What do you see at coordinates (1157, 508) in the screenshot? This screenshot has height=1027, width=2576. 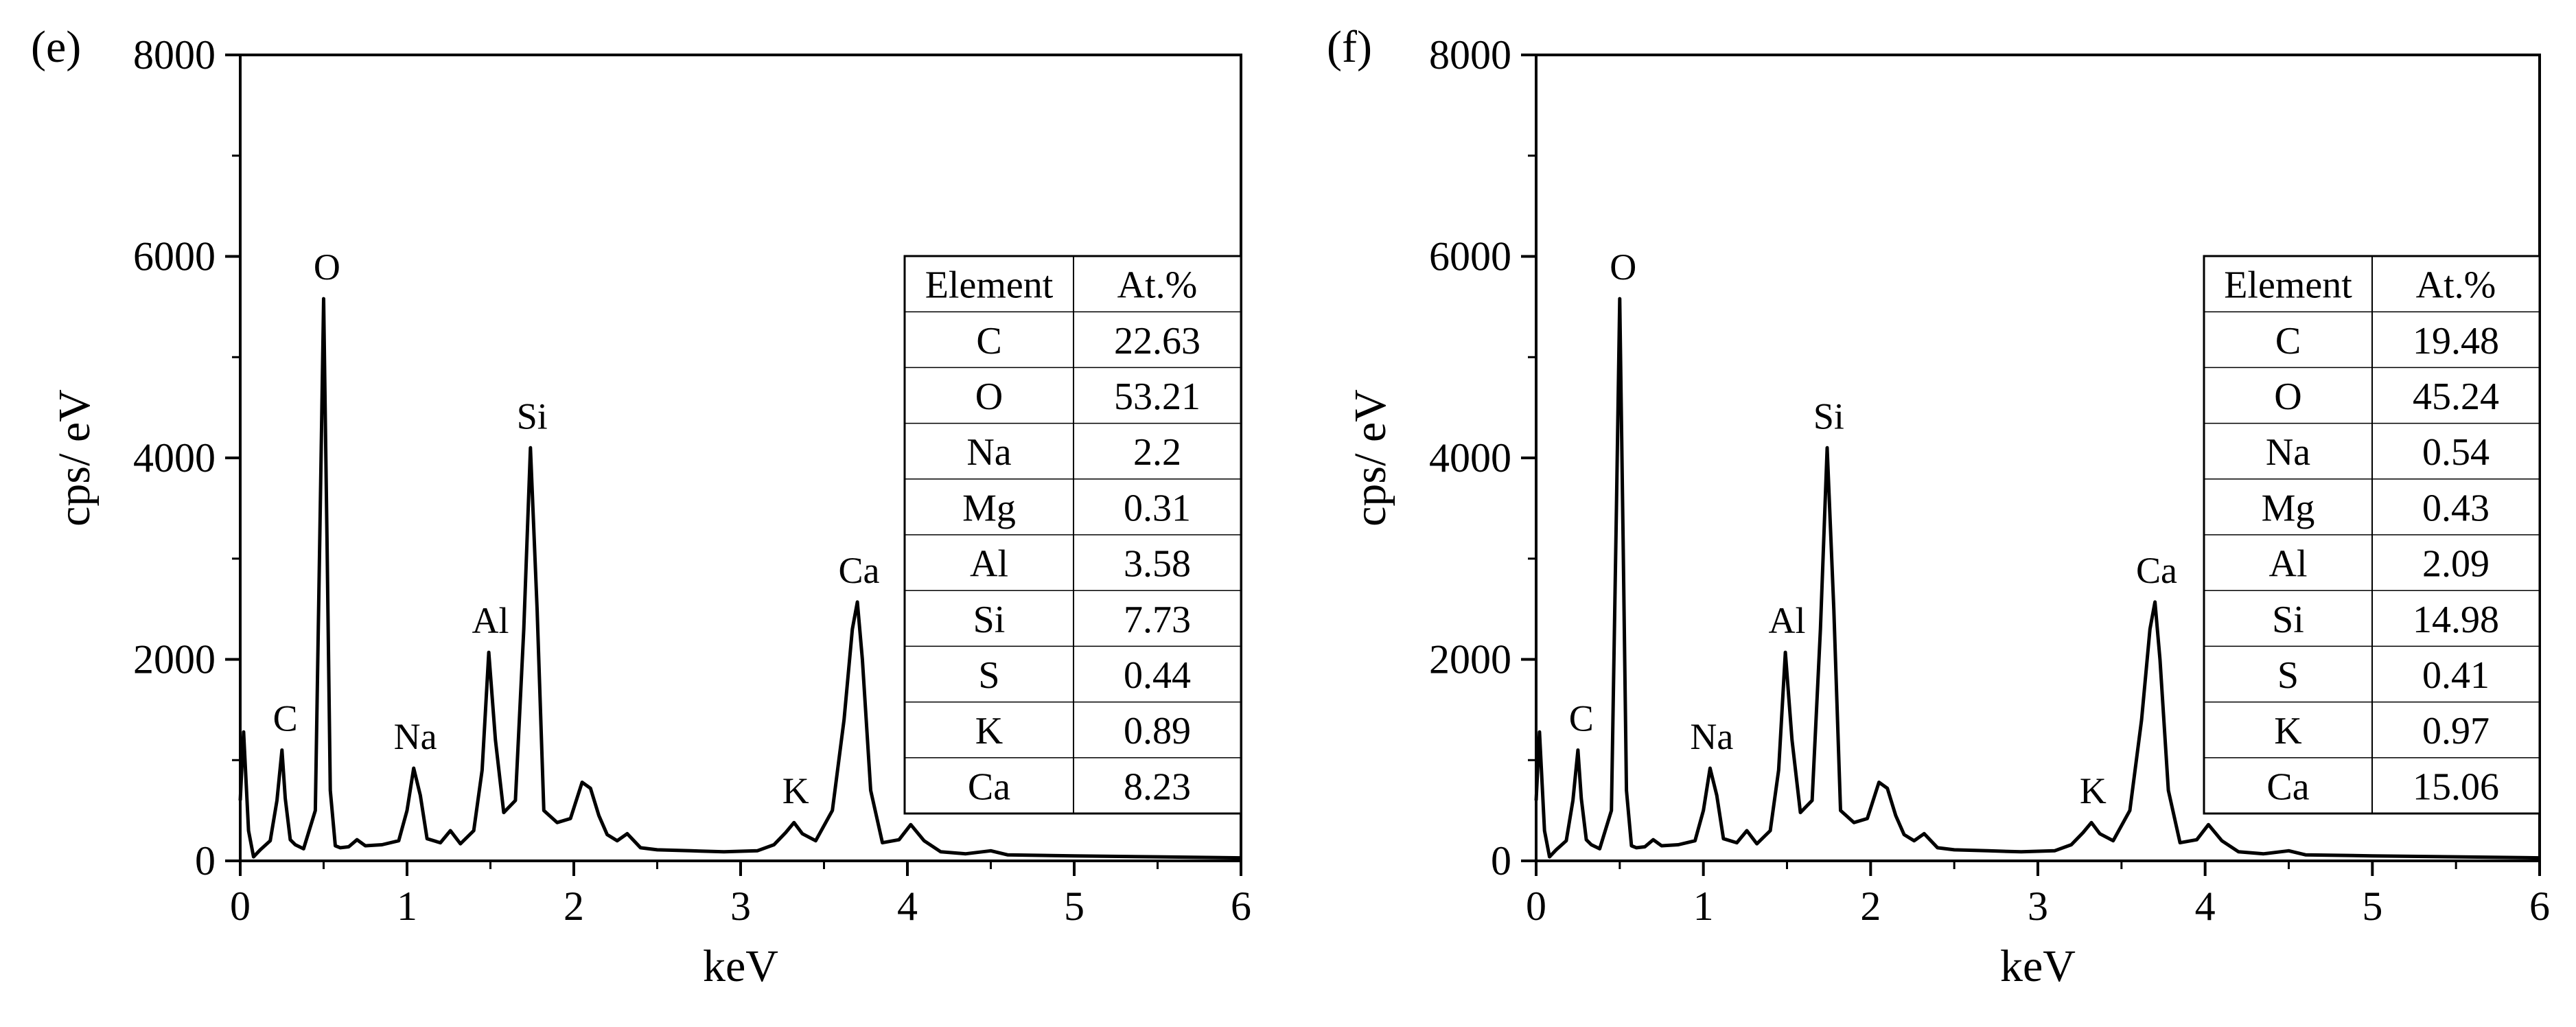 I see `table-cell-value: 0.31` at bounding box center [1157, 508].